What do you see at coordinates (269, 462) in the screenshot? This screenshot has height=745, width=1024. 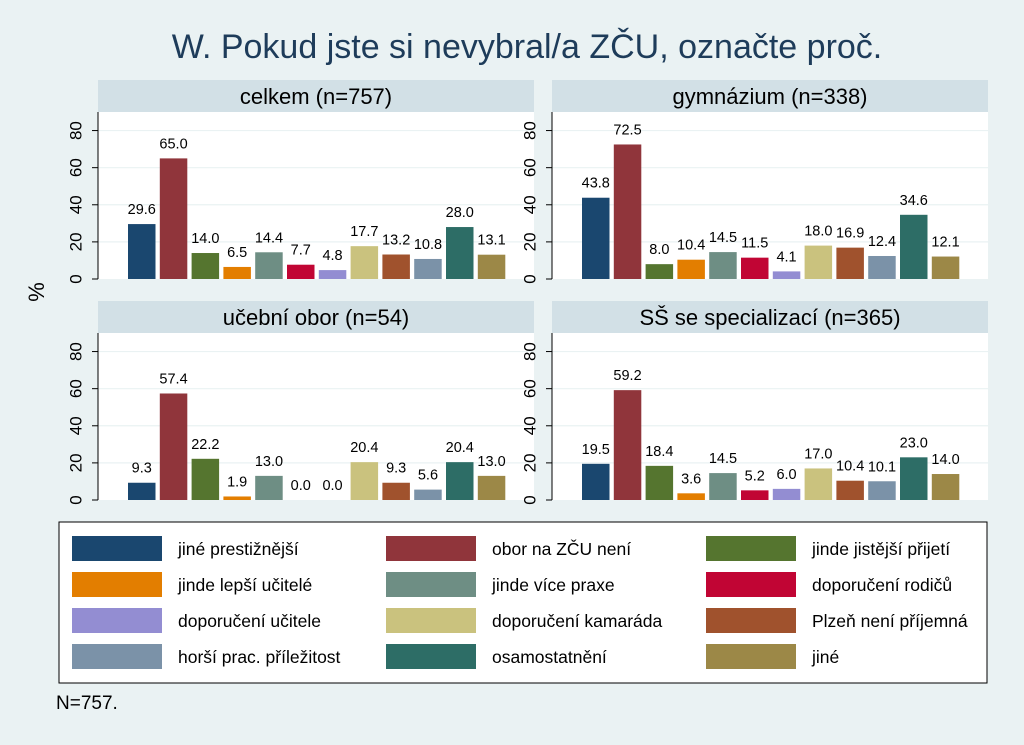 I see `data-label: 13.0` at bounding box center [269, 462].